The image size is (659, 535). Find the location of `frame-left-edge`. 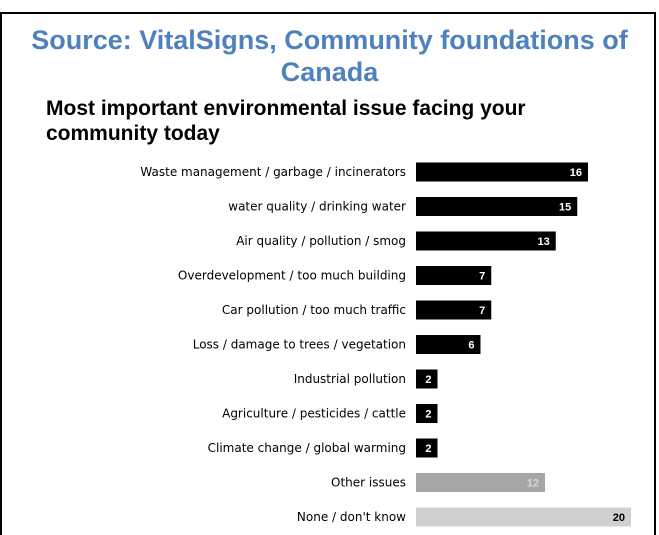

frame-left-edge is located at coordinates (1, 273).